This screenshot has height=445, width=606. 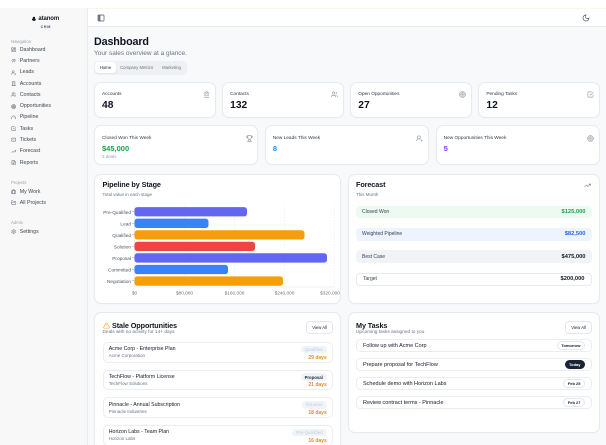 What do you see at coordinates (123, 247) in the screenshot?
I see `svg-text: Solution` at bounding box center [123, 247].